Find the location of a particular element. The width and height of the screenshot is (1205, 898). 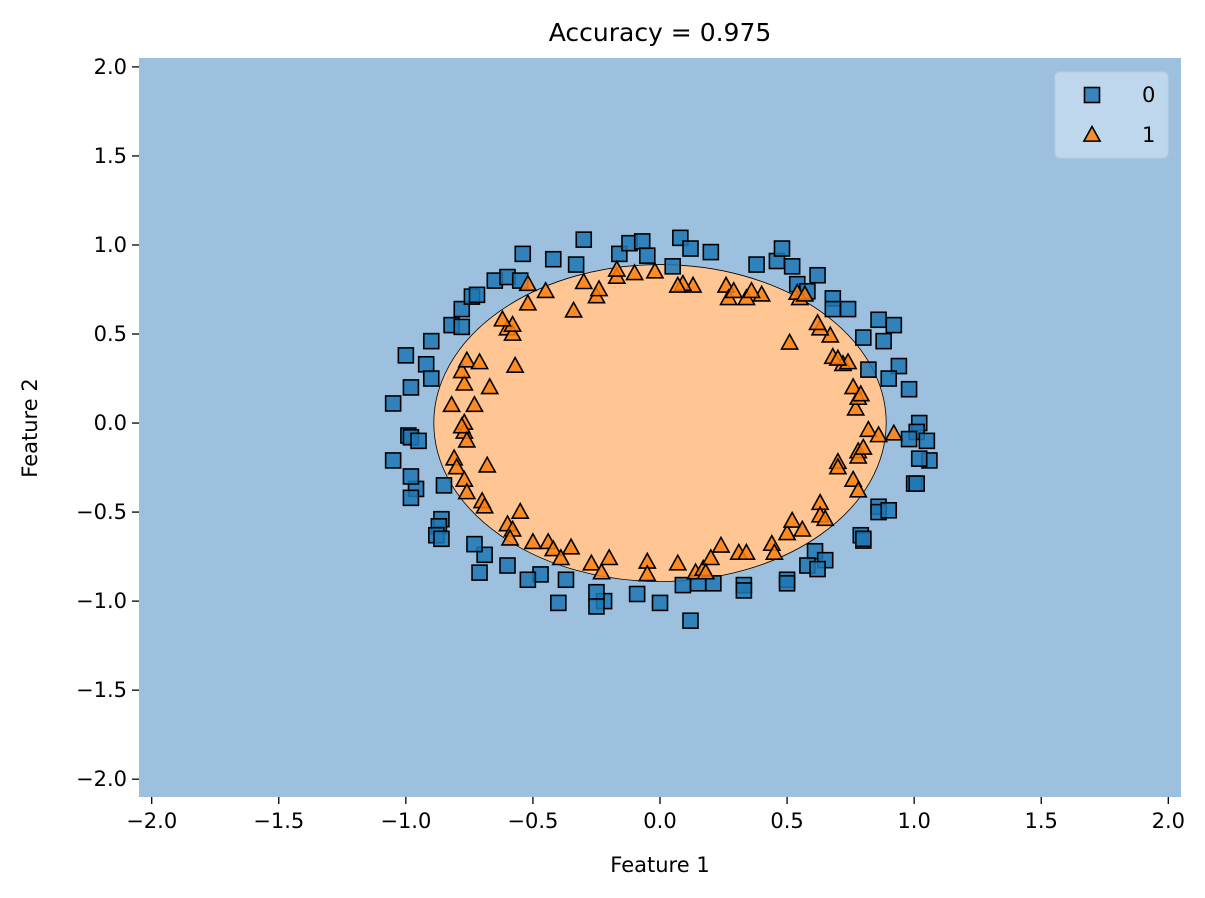

x-tick-label: 0.5 is located at coordinates (786, 821).